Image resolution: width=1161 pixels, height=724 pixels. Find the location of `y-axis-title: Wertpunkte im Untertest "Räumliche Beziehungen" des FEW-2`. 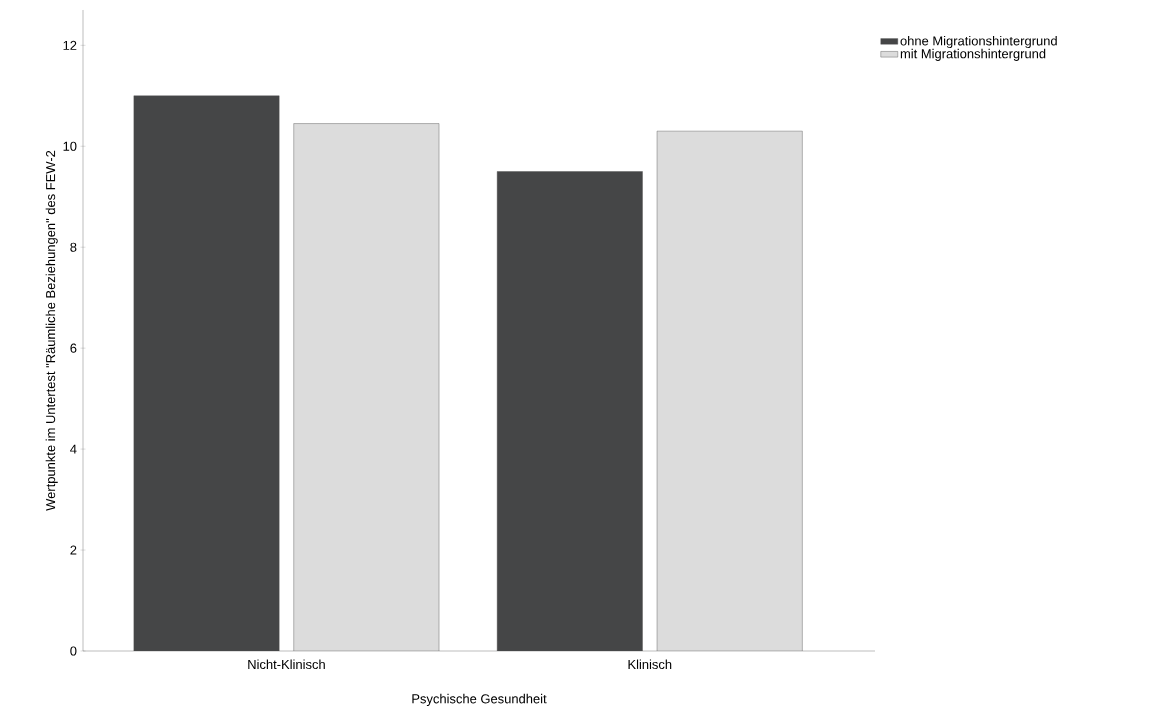

y-axis-title: Wertpunkte im Untertest "Räumliche Beziehungen" des FEW-2 is located at coordinates (51, 330).